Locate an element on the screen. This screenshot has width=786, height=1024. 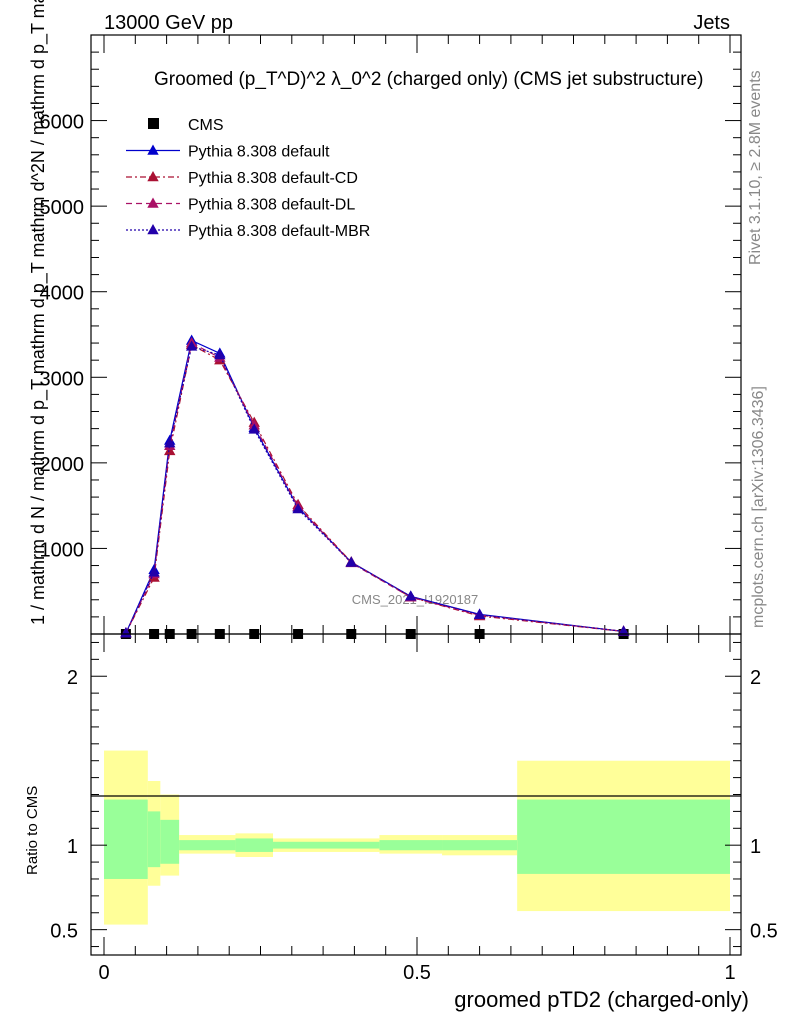
legend-item: Pythia 8.308 default-CD is located at coordinates (242, 178).